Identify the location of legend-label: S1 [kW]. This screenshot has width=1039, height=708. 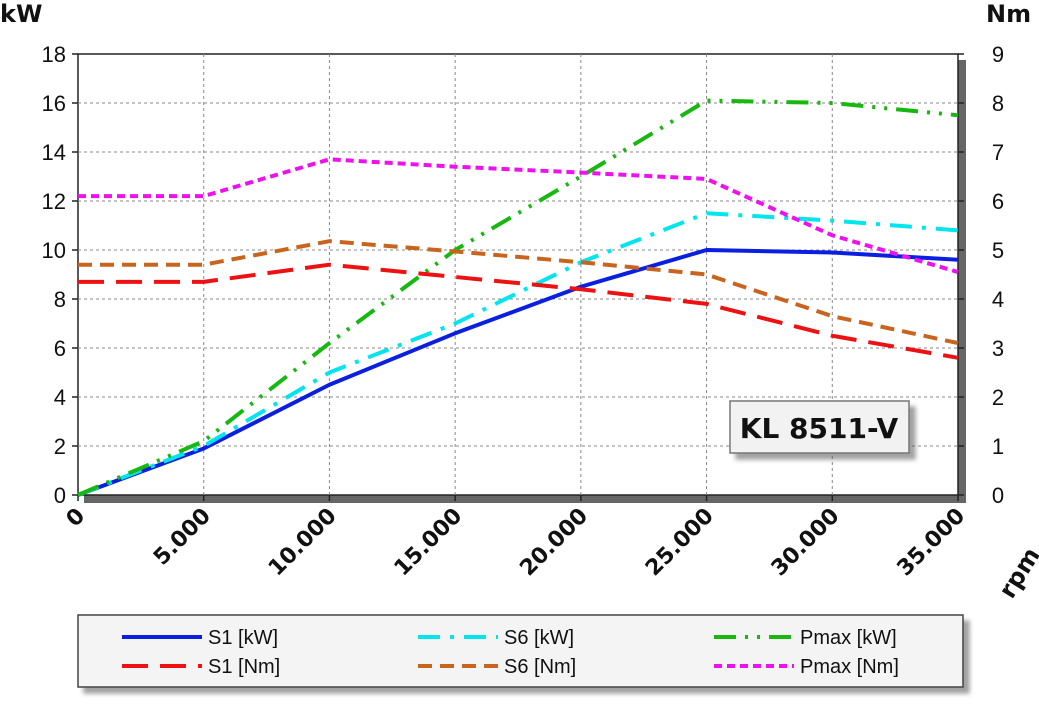
(243, 638).